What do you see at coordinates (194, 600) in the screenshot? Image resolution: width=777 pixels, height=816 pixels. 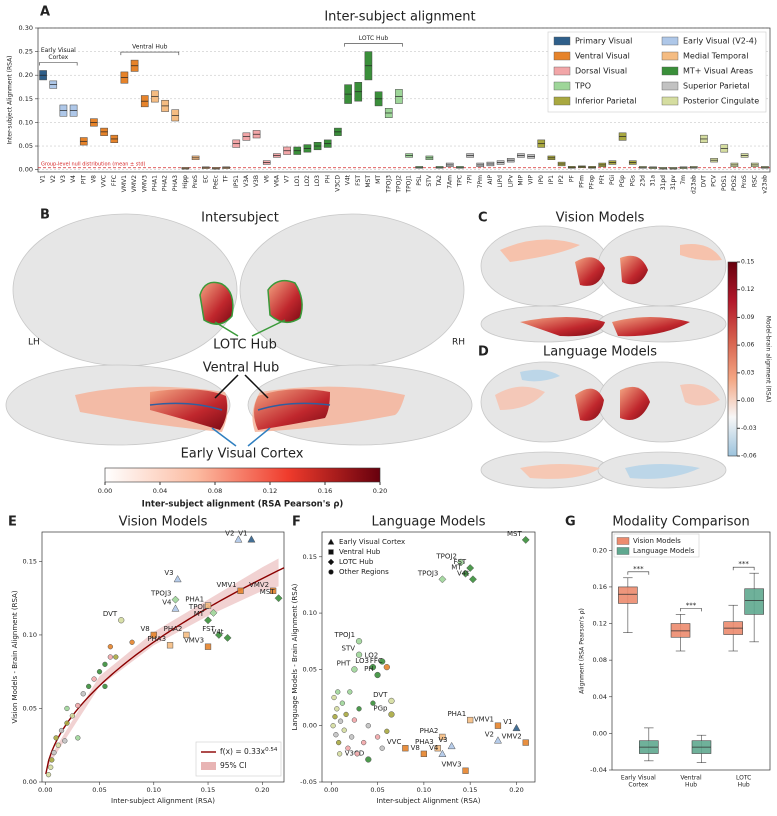 I see `point-label: PHA1` at bounding box center [194, 600].